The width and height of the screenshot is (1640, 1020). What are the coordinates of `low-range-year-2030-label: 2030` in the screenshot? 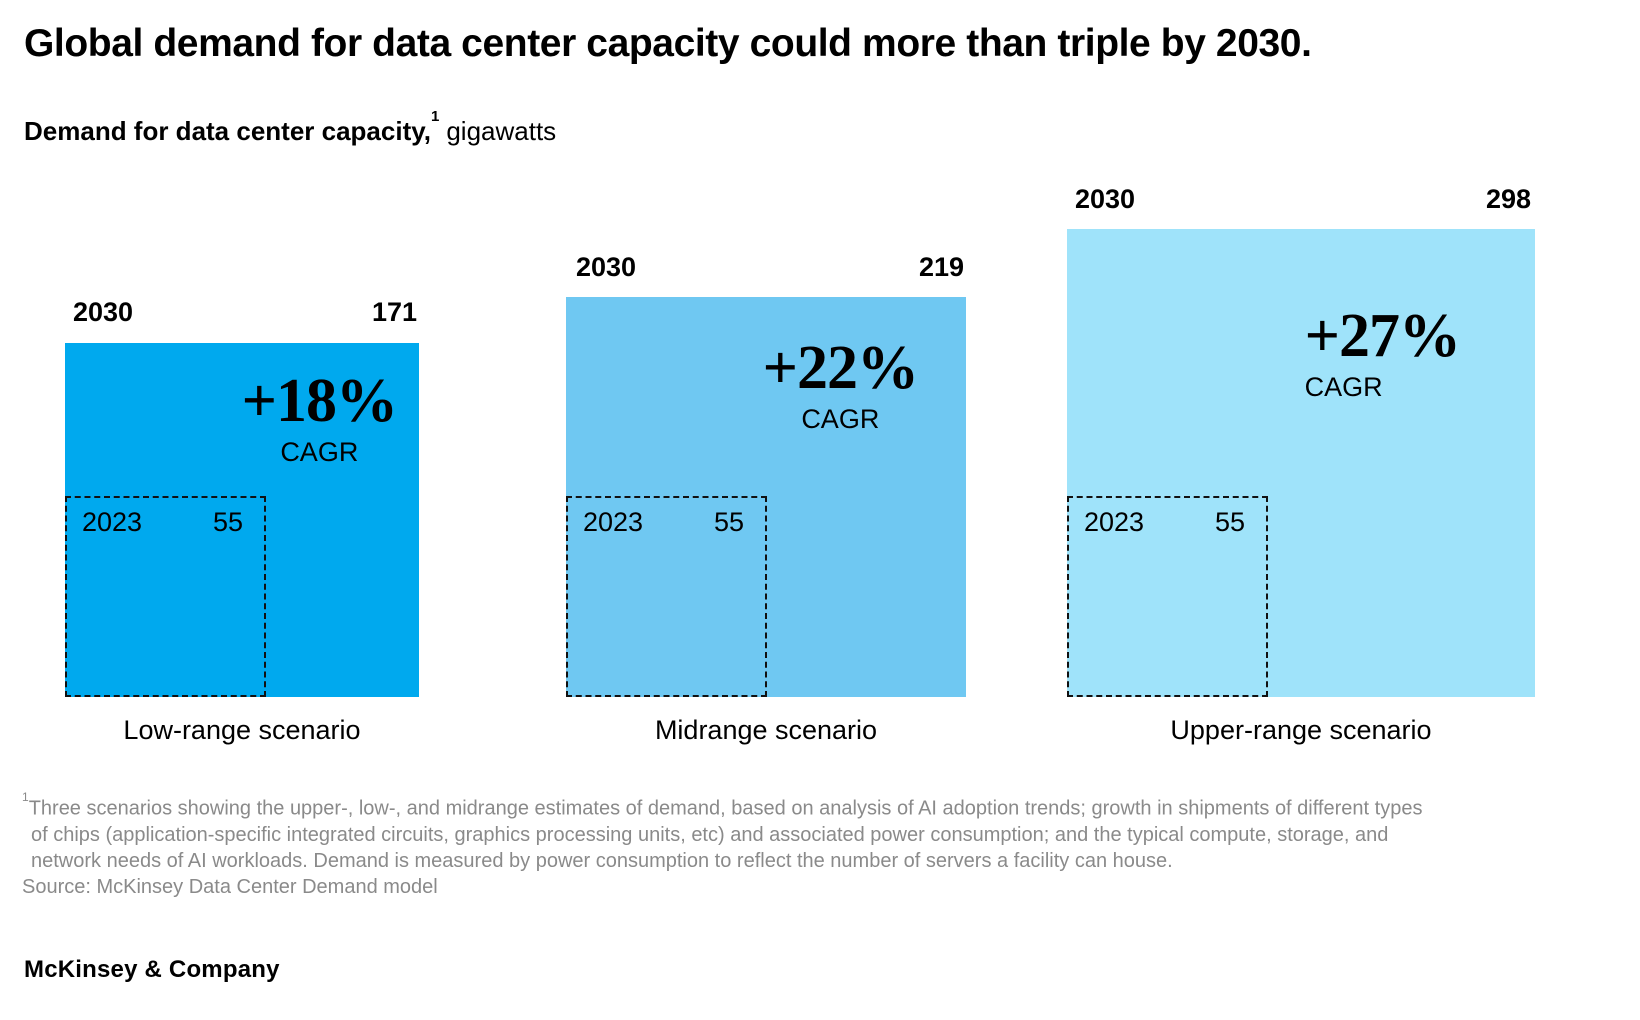 It's located at (103, 312).